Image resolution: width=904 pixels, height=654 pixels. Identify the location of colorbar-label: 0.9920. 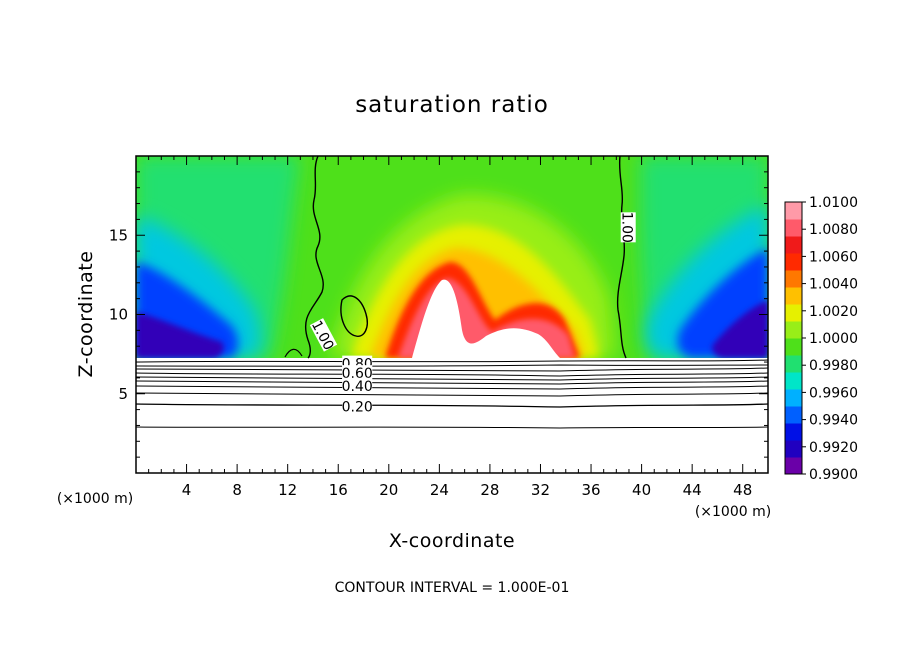
(833, 448).